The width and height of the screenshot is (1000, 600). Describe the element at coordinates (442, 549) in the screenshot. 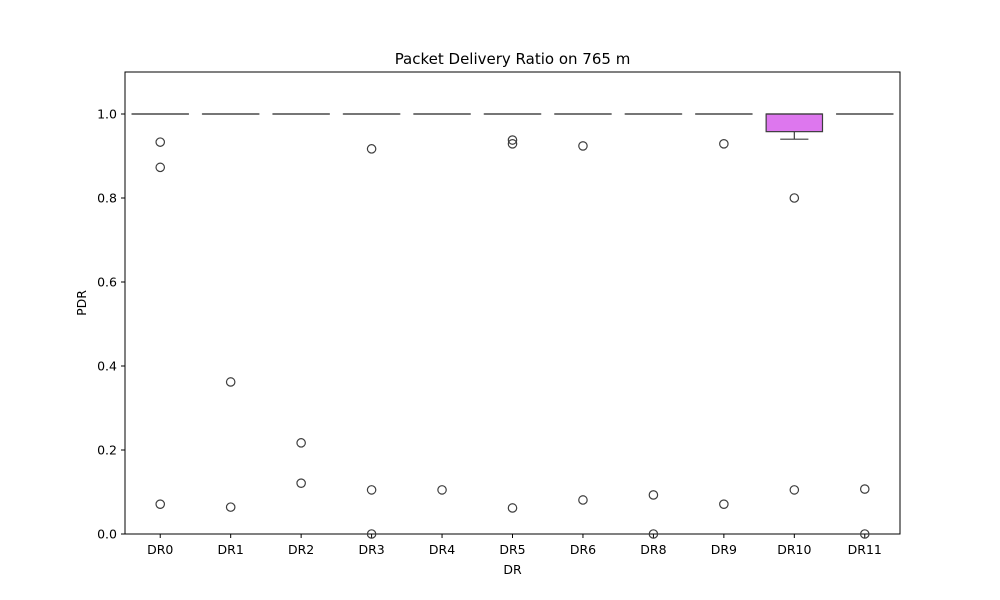

I see `x-tick-label-dr4: DR4` at that location.